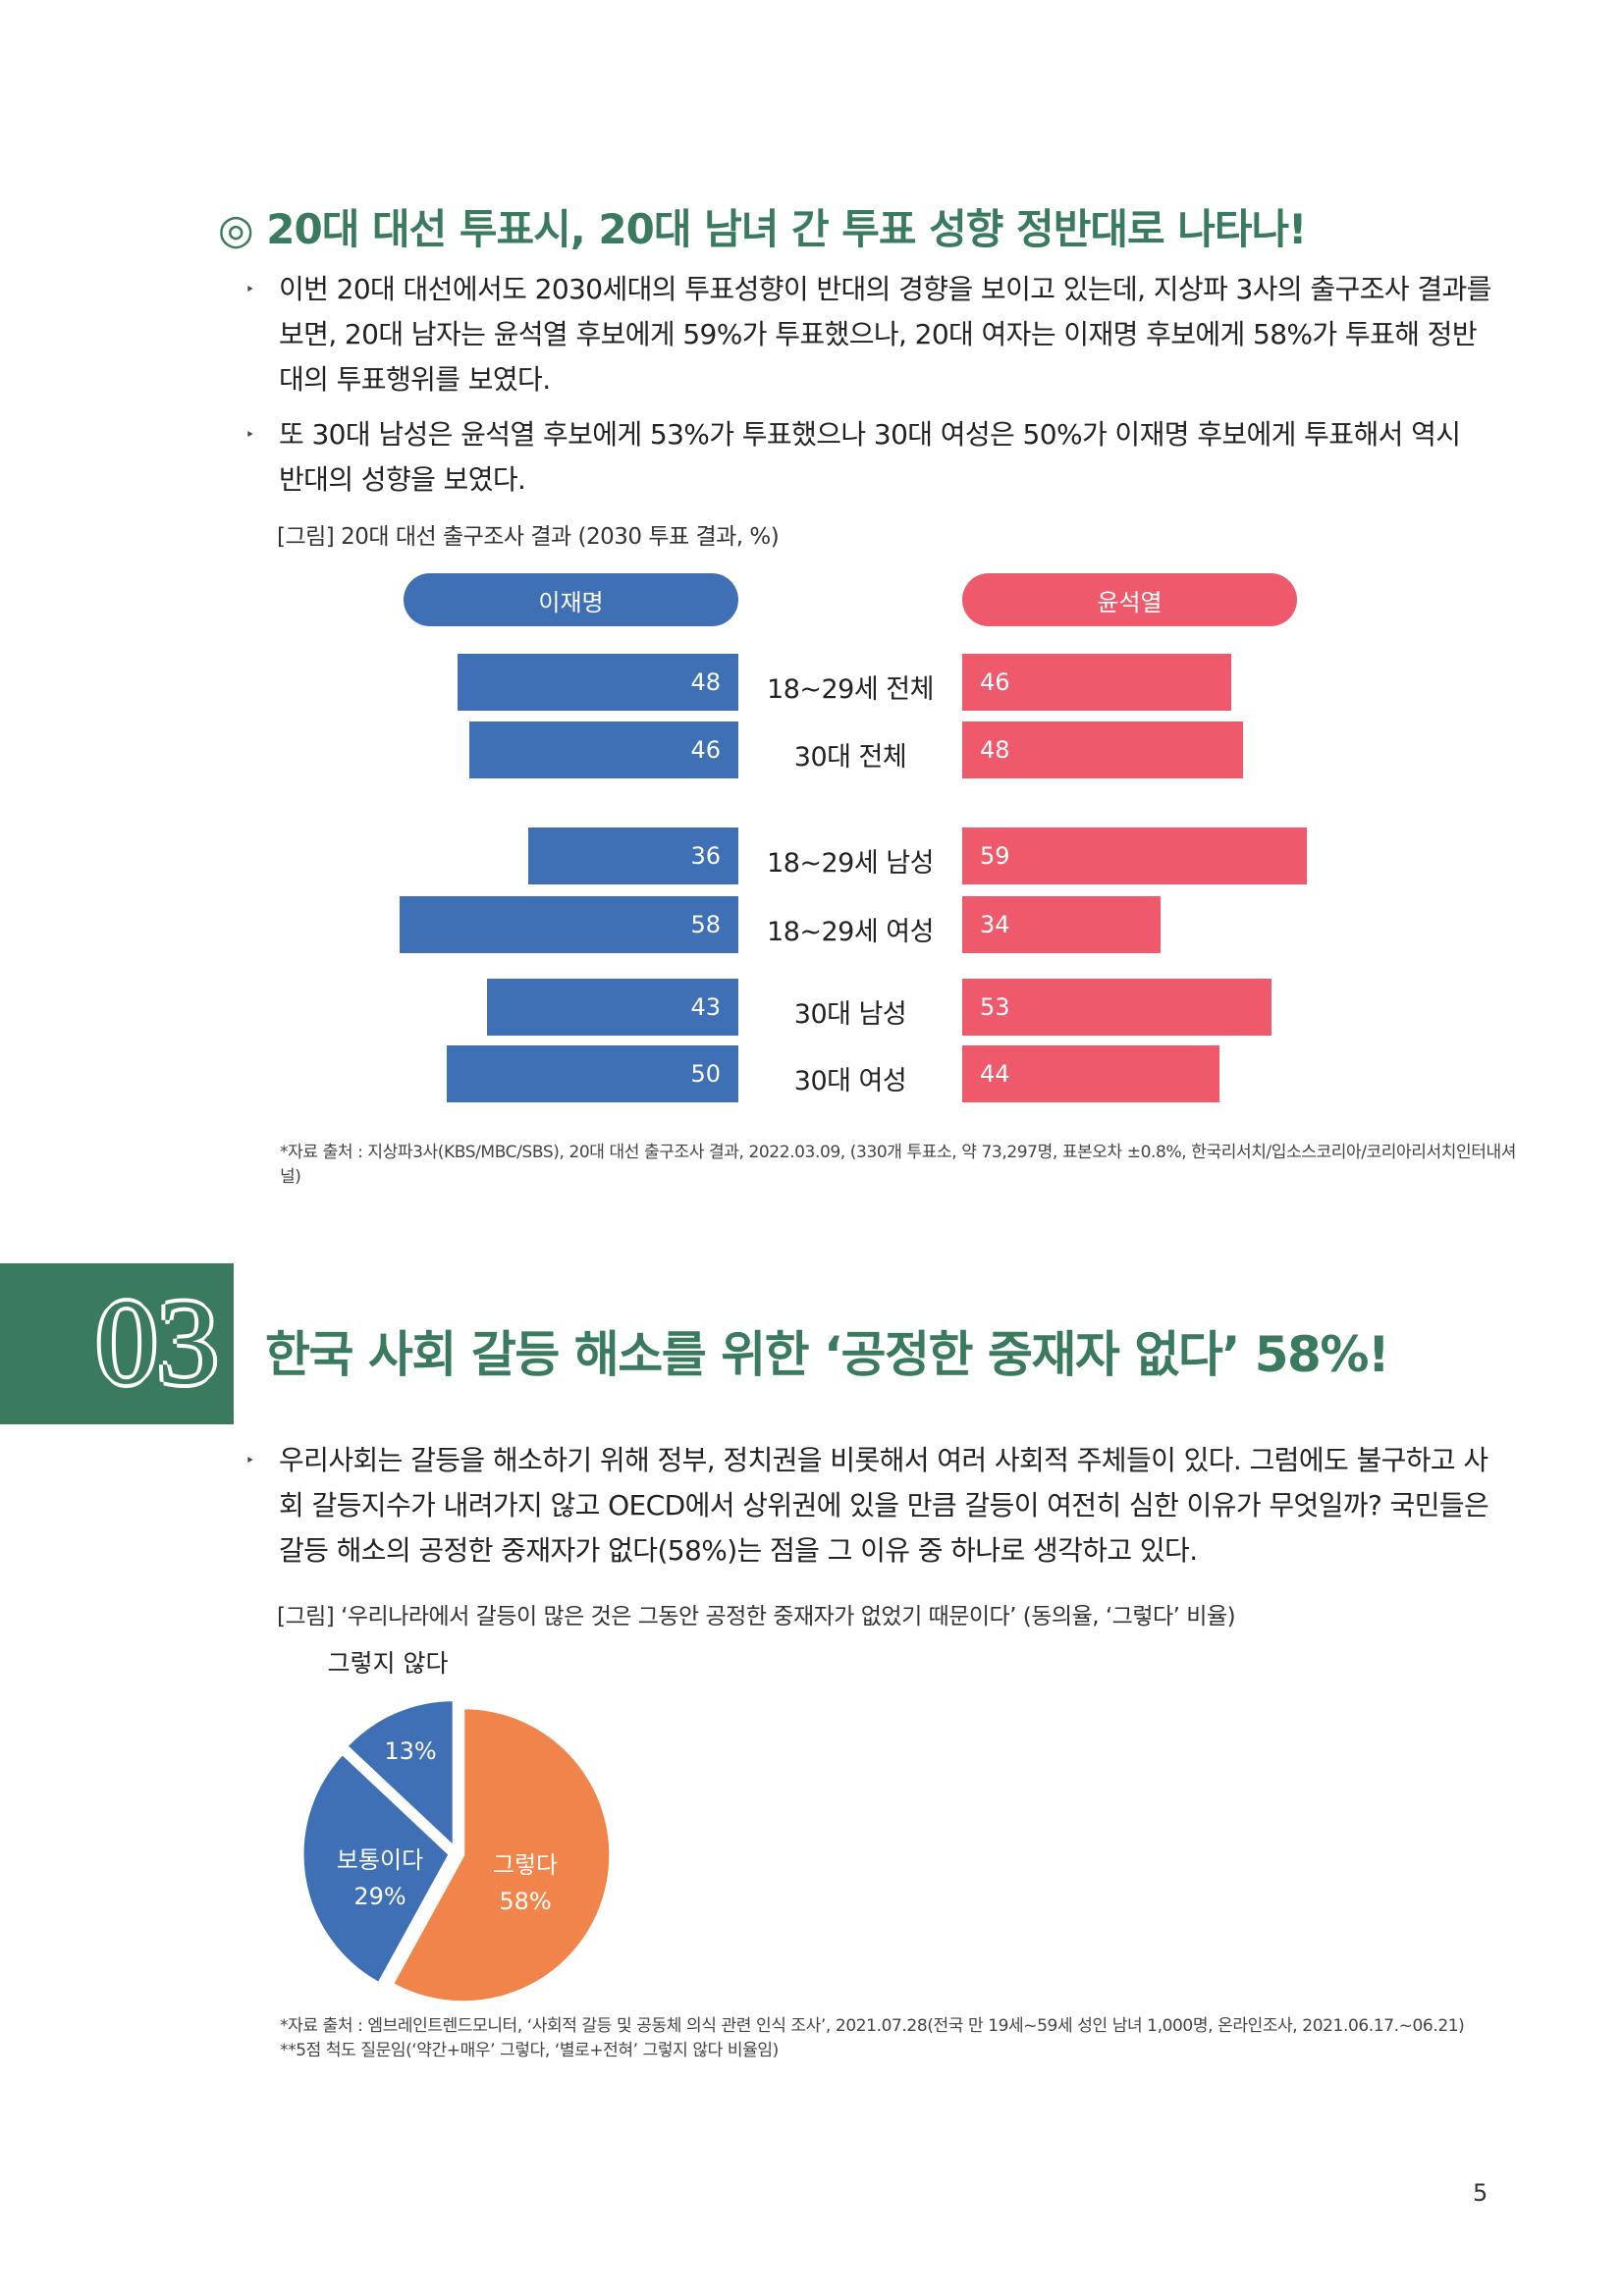 Image resolution: width=1623 pixels, height=2296 pixels. What do you see at coordinates (1480, 2193) in the screenshot?
I see `page-number: 5` at bounding box center [1480, 2193].